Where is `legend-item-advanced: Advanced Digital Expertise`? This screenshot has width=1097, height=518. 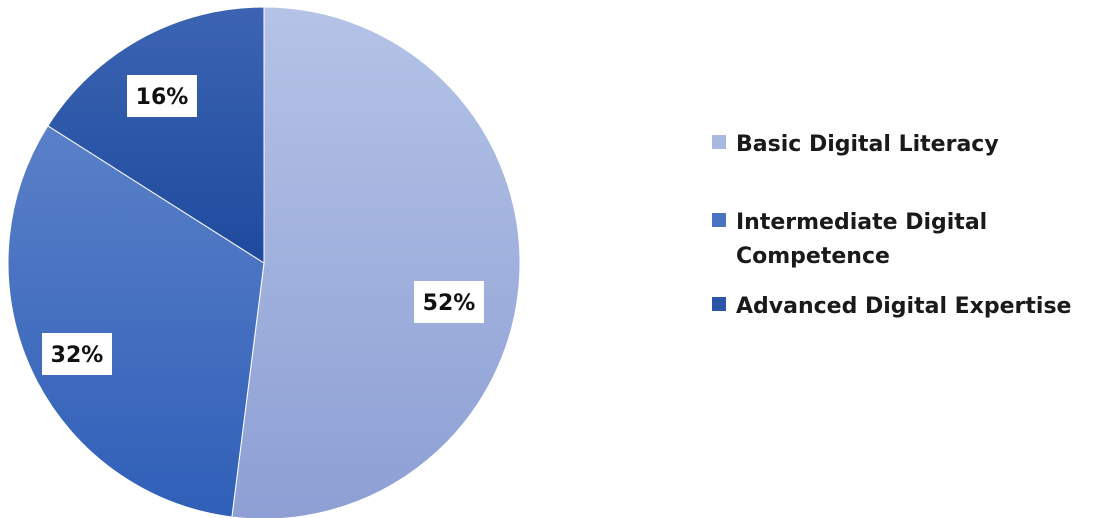
legend-item-advanced: Advanced Digital Expertise is located at coordinates (902, 307).